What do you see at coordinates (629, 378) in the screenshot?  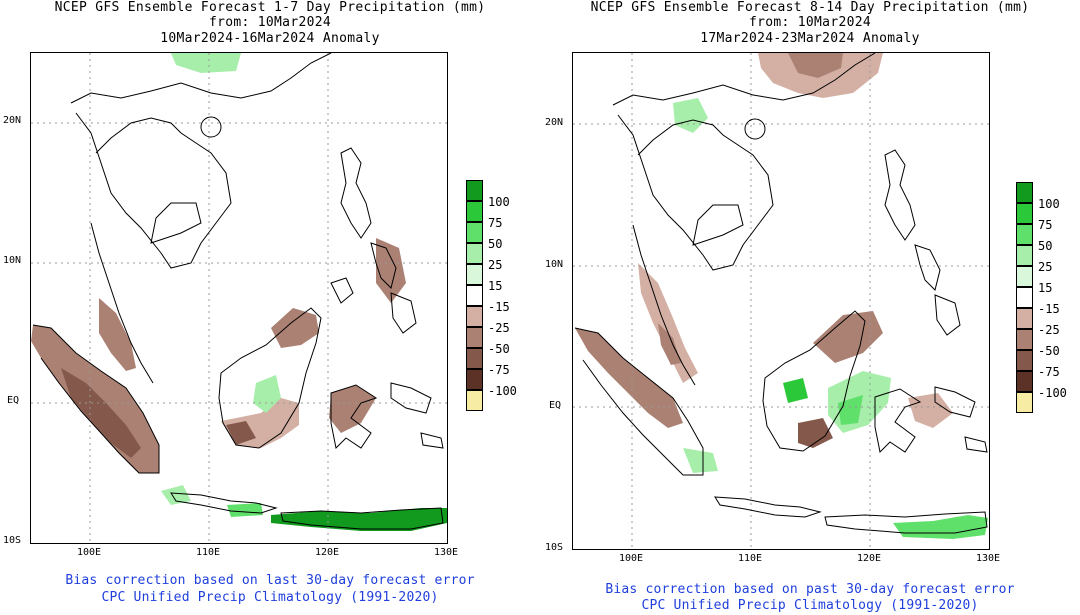 I see `anomaly-sumatra` at bounding box center [629, 378].